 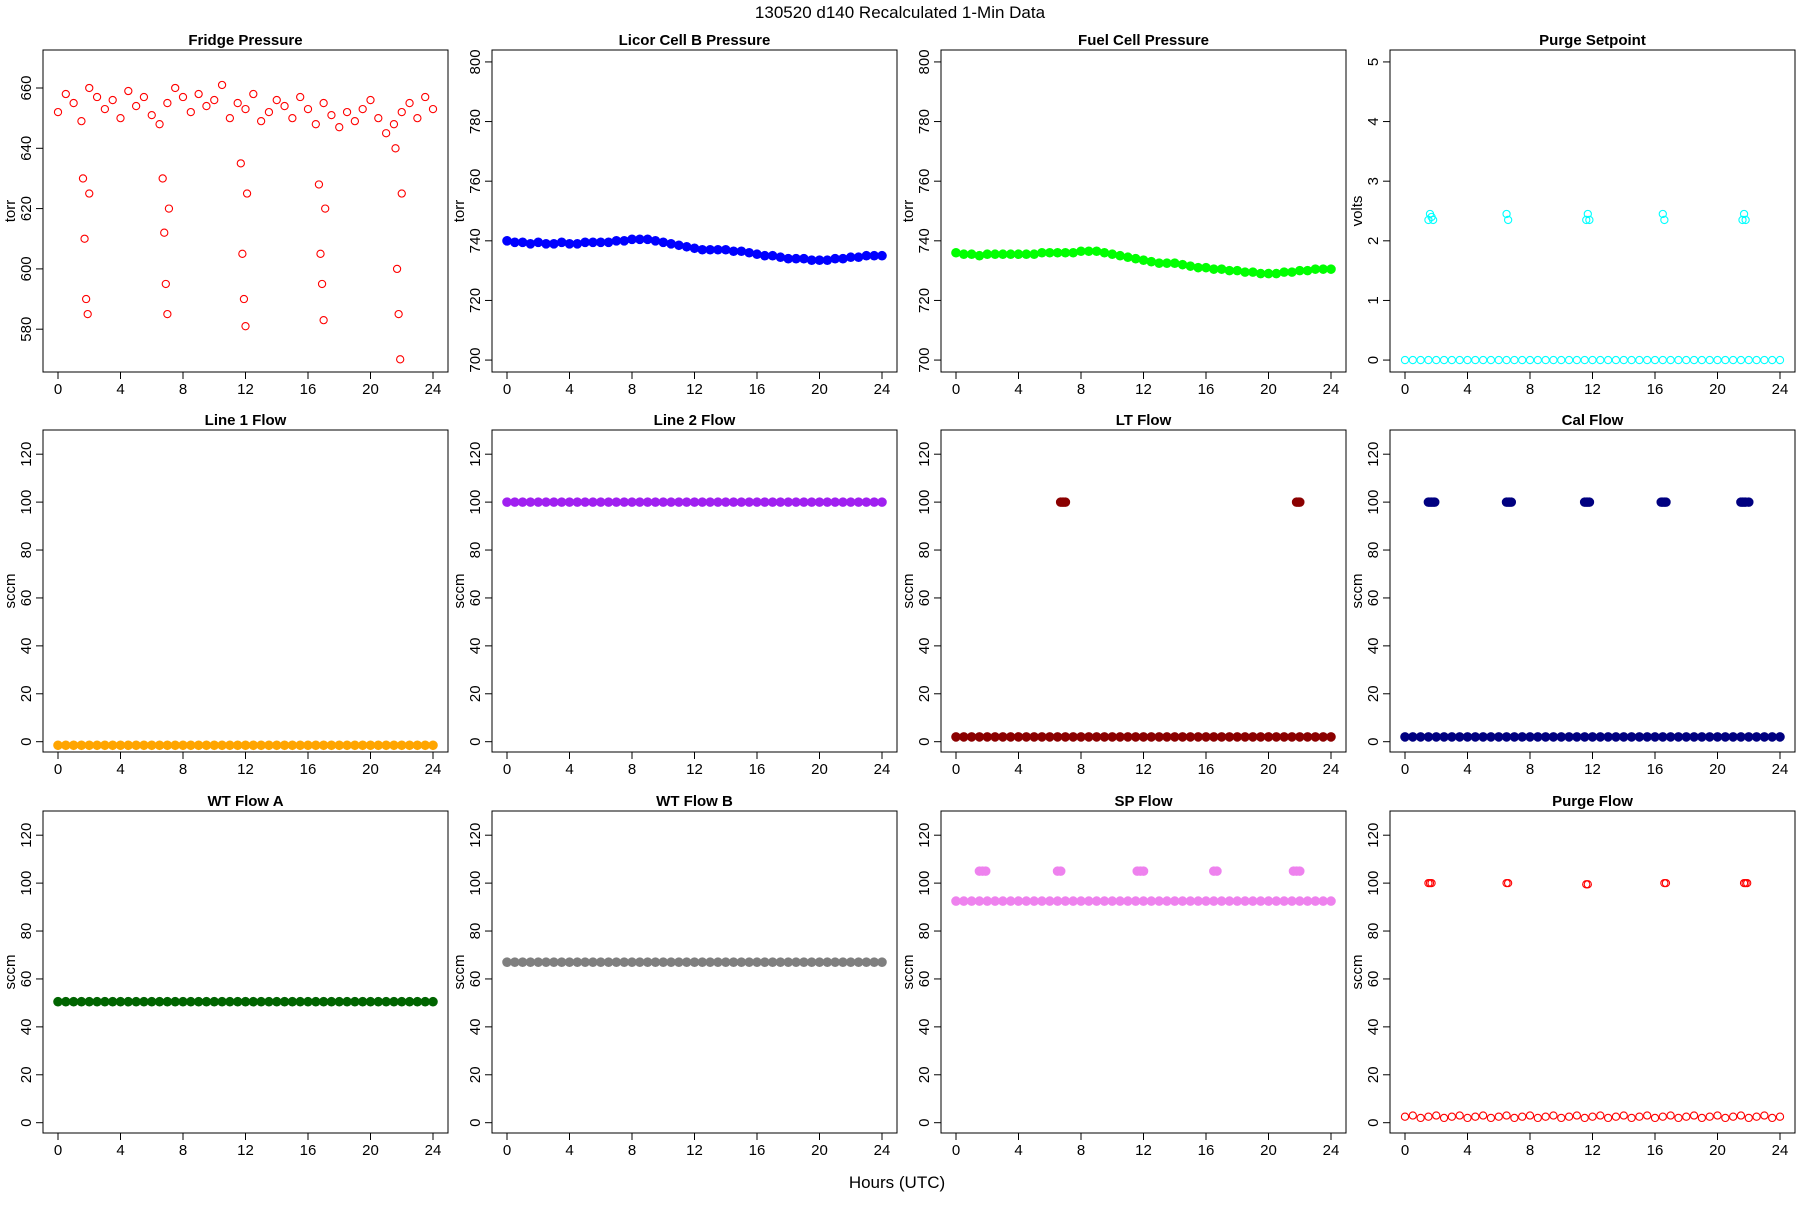 I want to click on y-tick-label: 20, so click(x=1373, y=693).